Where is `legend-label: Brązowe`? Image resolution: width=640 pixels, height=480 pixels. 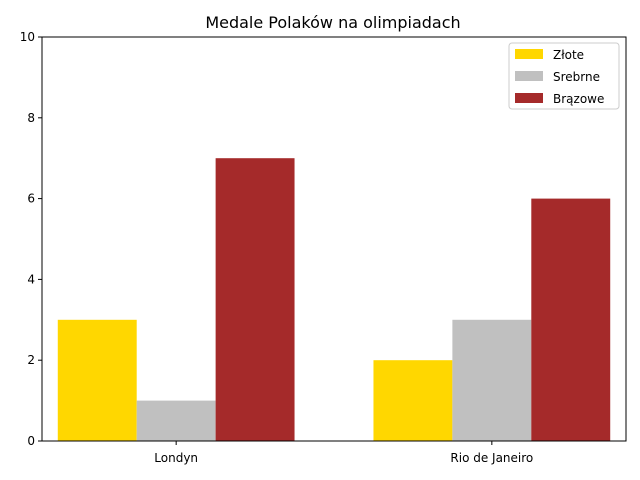
legend-label: Brązowe is located at coordinates (578, 99).